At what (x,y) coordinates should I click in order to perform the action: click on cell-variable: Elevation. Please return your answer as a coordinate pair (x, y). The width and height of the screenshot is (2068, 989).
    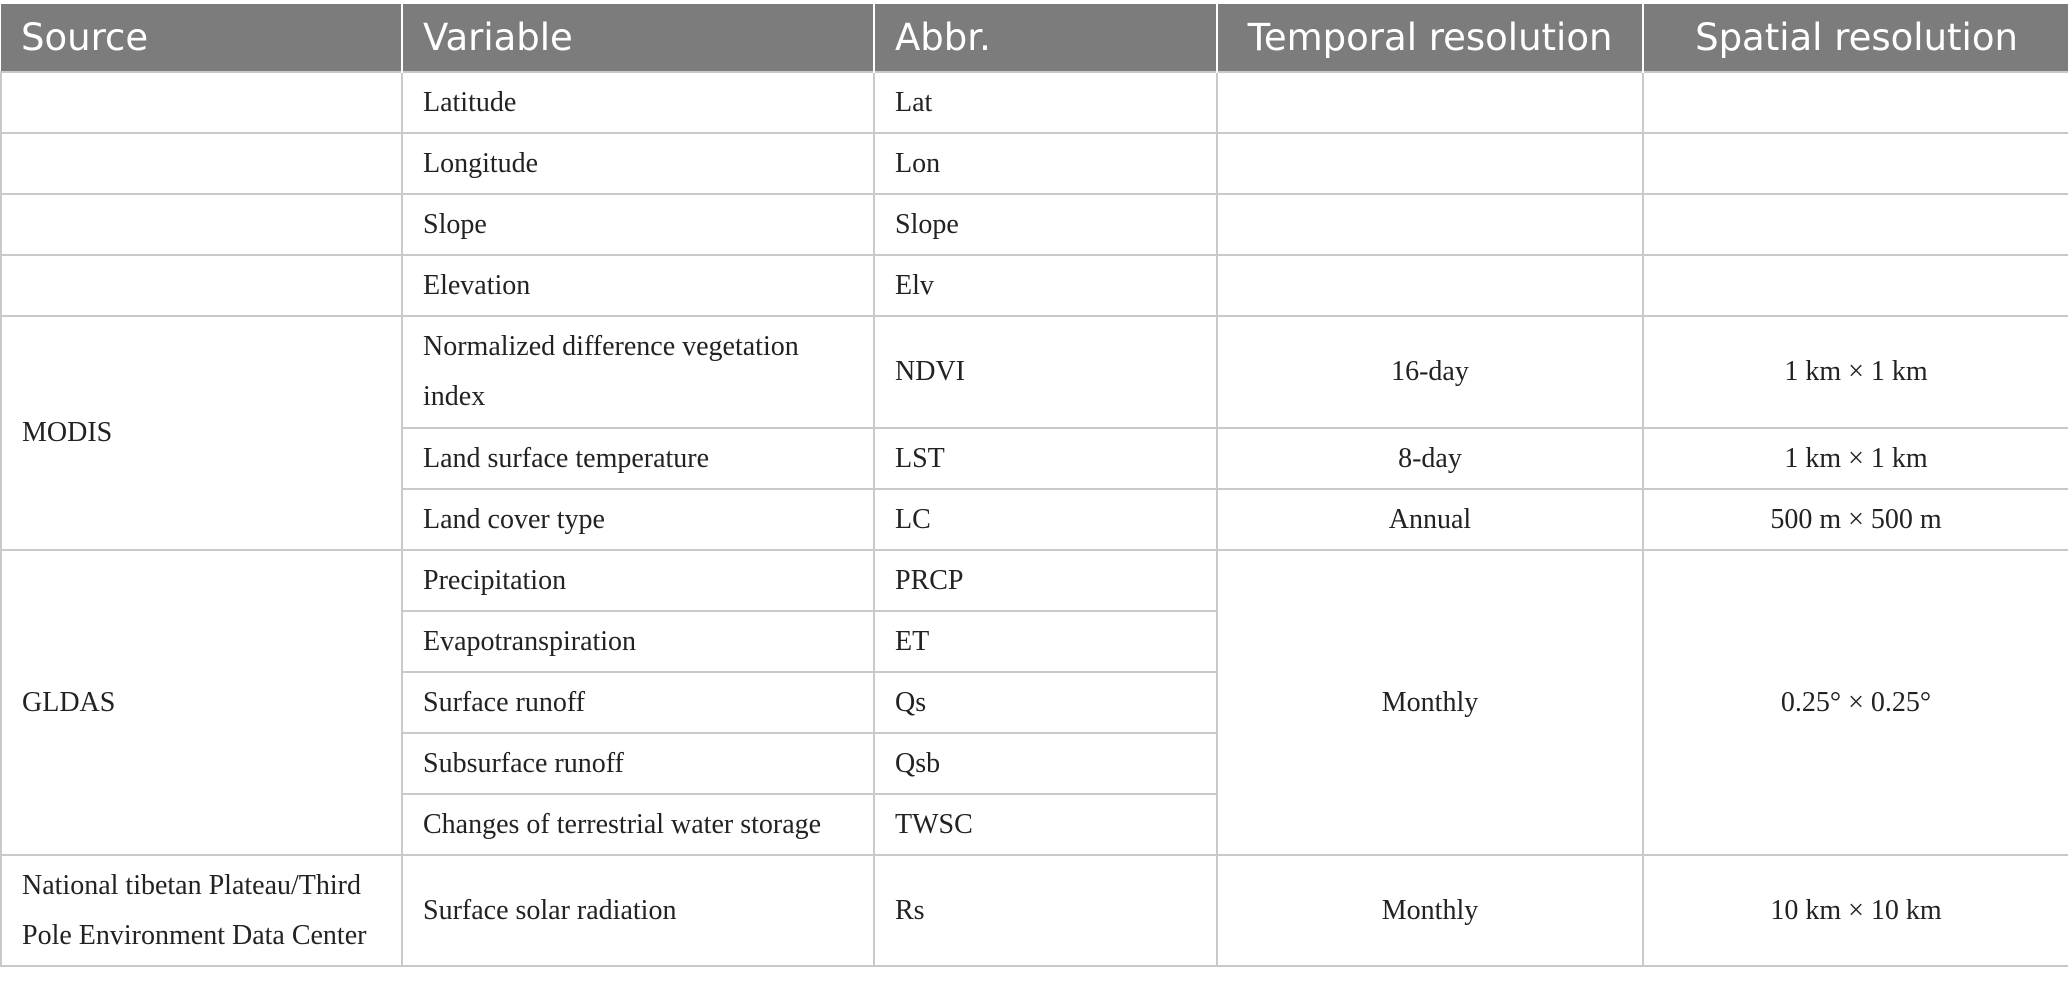
    Looking at the image, I should click on (638, 285).